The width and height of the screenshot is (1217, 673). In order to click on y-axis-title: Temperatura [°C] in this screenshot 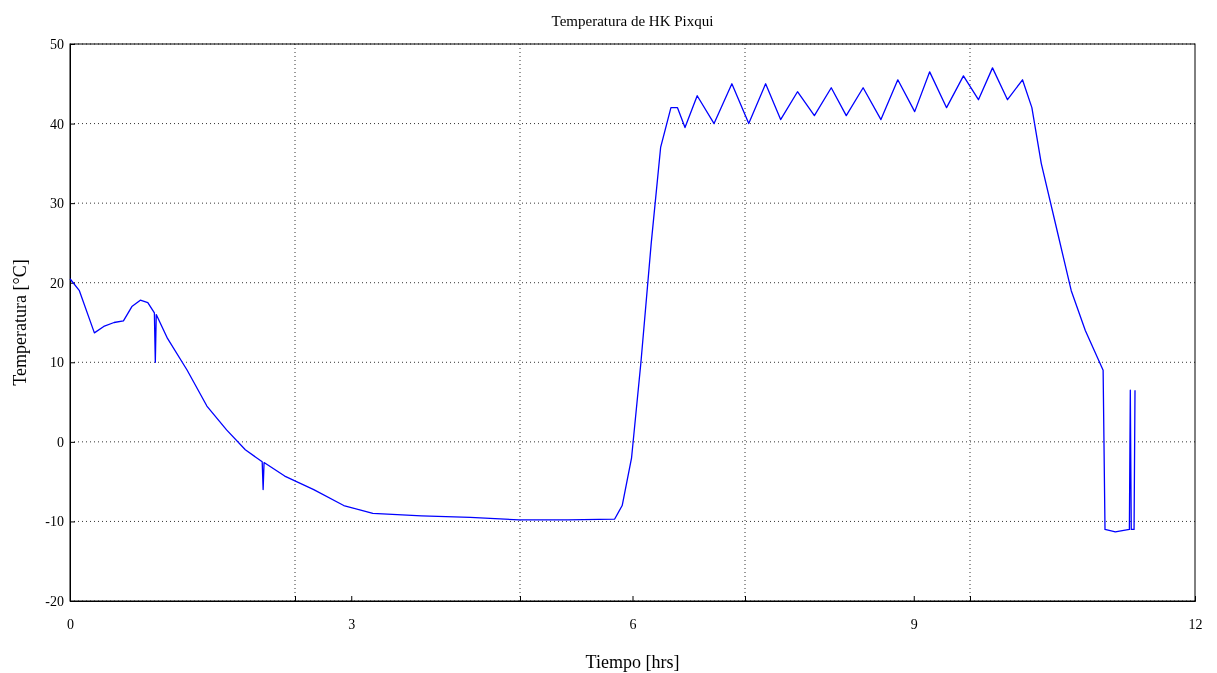, I will do `click(20, 322)`.